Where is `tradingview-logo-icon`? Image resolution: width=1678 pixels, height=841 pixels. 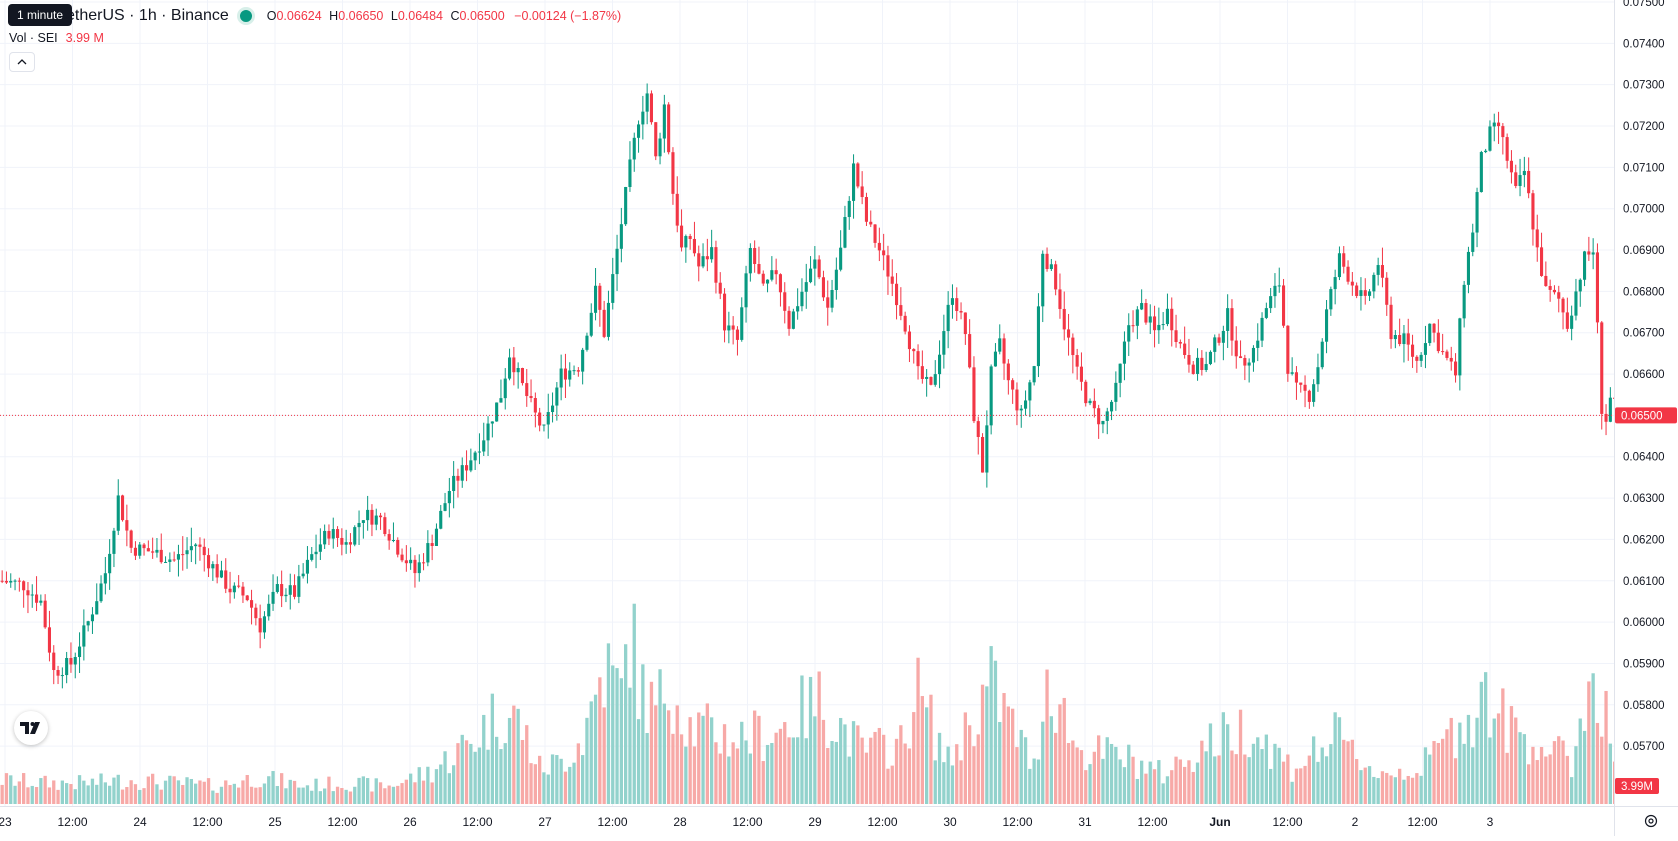
tradingview-logo-icon is located at coordinates (30, 728).